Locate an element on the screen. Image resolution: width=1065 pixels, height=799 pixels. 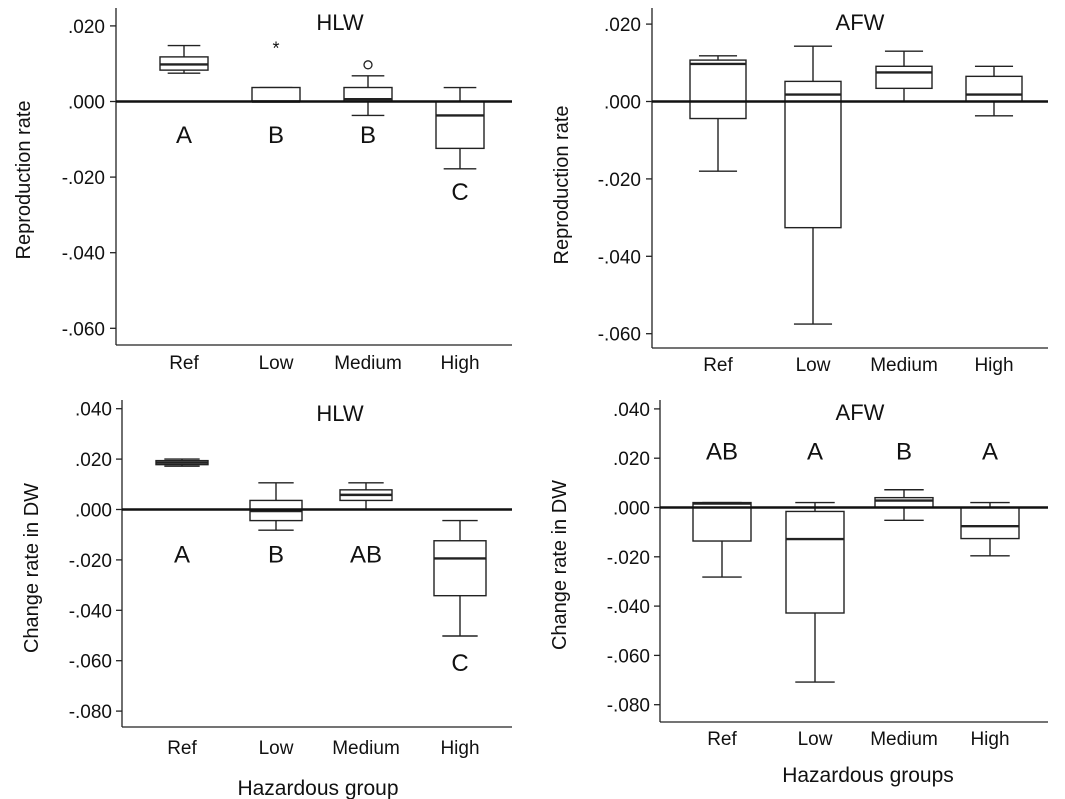
outlier-circle is located at coordinates (368, 65).